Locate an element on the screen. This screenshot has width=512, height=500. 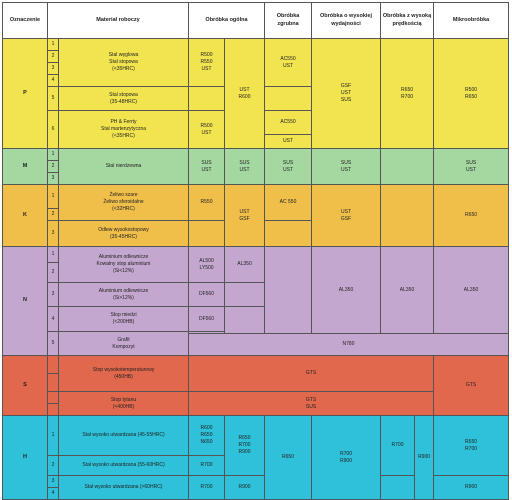
table-row: 3 is located at coordinates (256, 68).